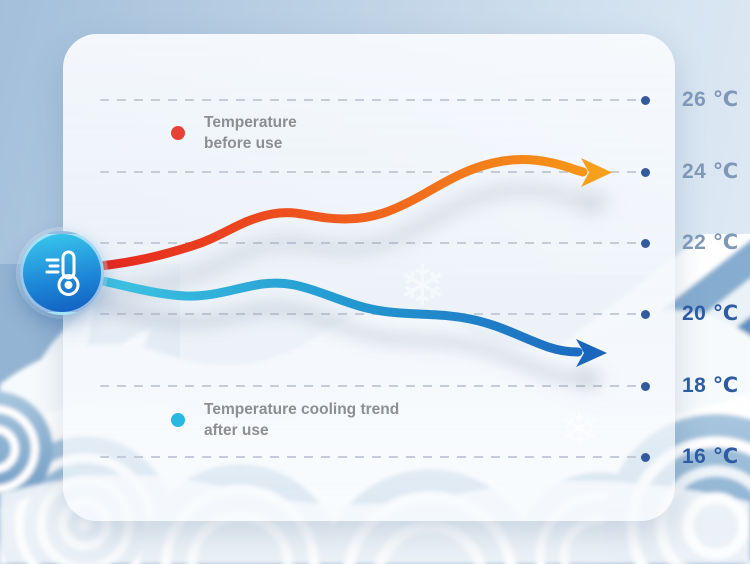 Image resolution: width=750 pixels, height=564 pixels. What do you see at coordinates (178, 133) in the screenshot?
I see `legend-dot-red` at bounding box center [178, 133].